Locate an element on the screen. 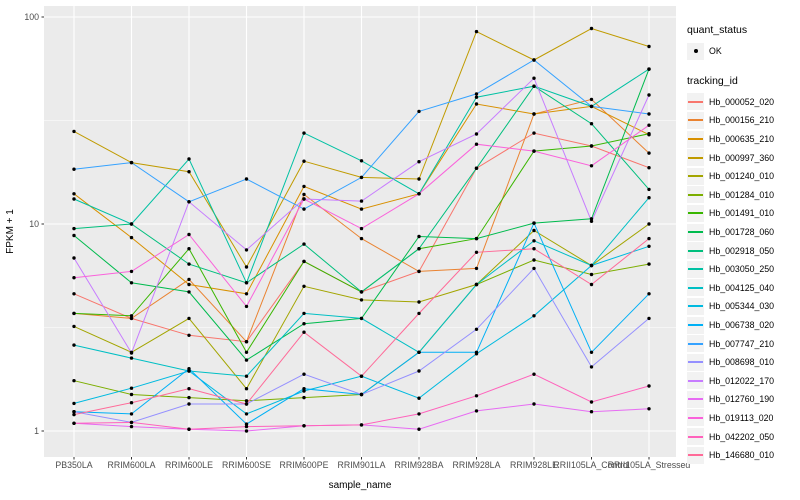 The image size is (800, 500). legend-item-Hb_006738_020: Hb_006738_020 is located at coordinates (743, 325).